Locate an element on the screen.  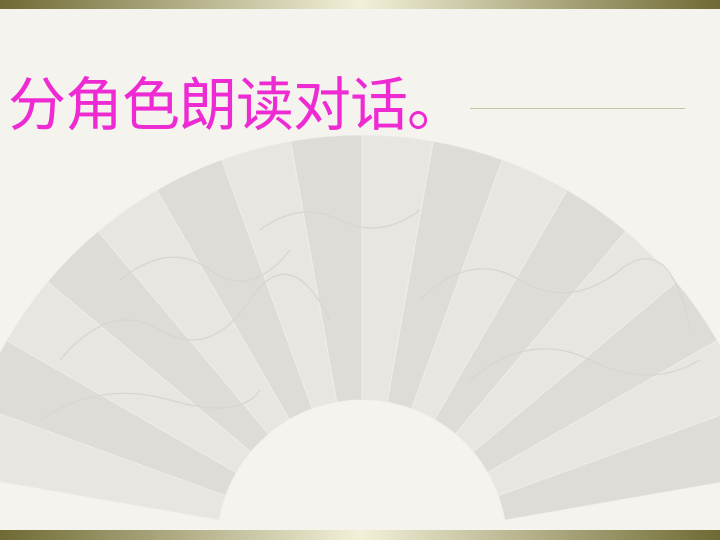
bottom-border-bar is located at coordinates (360, 535).